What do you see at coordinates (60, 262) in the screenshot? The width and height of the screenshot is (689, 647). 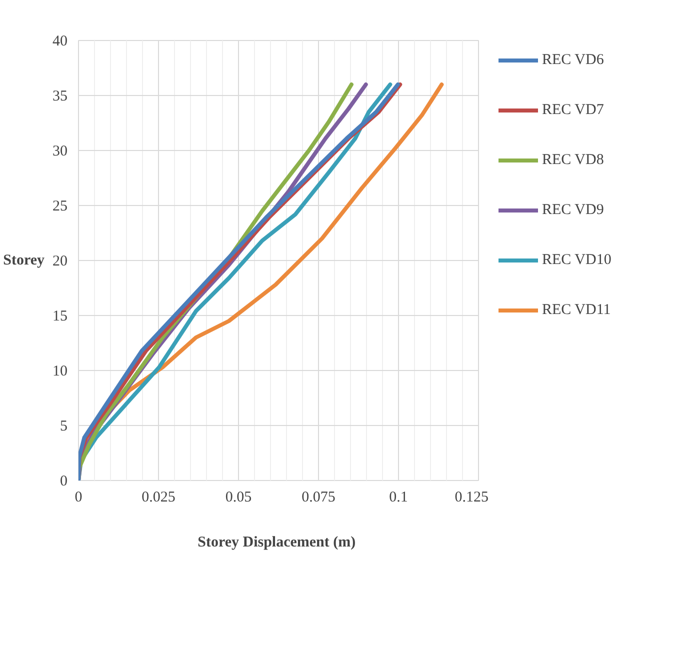 I see `y-tick-label: 20` at bounding box center [60, 262].